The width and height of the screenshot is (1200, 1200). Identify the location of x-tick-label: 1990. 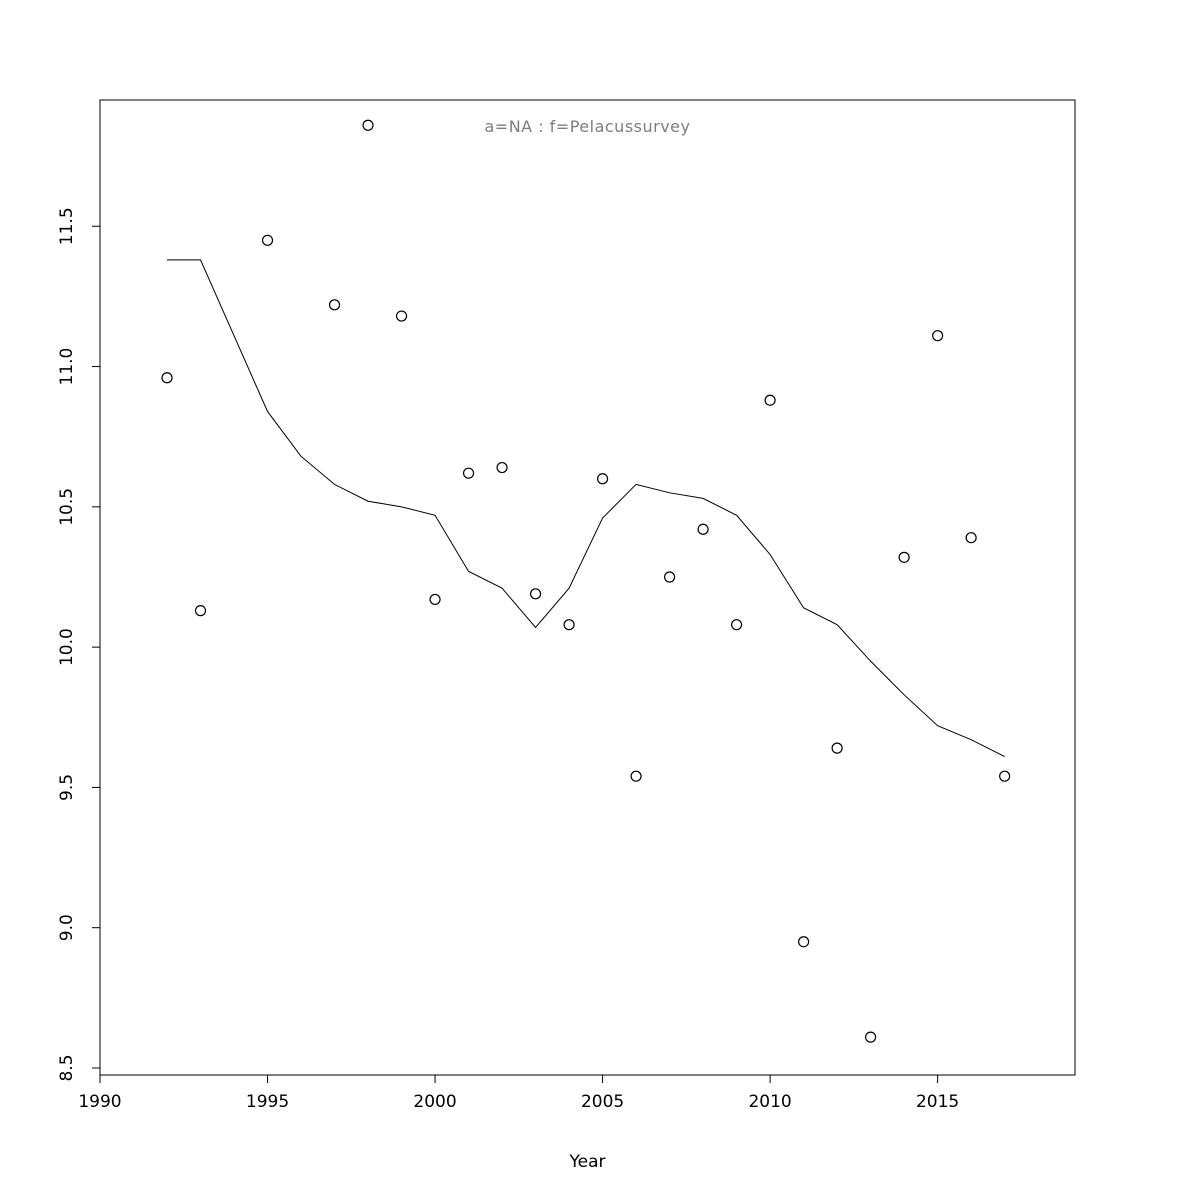
(99, 1102).